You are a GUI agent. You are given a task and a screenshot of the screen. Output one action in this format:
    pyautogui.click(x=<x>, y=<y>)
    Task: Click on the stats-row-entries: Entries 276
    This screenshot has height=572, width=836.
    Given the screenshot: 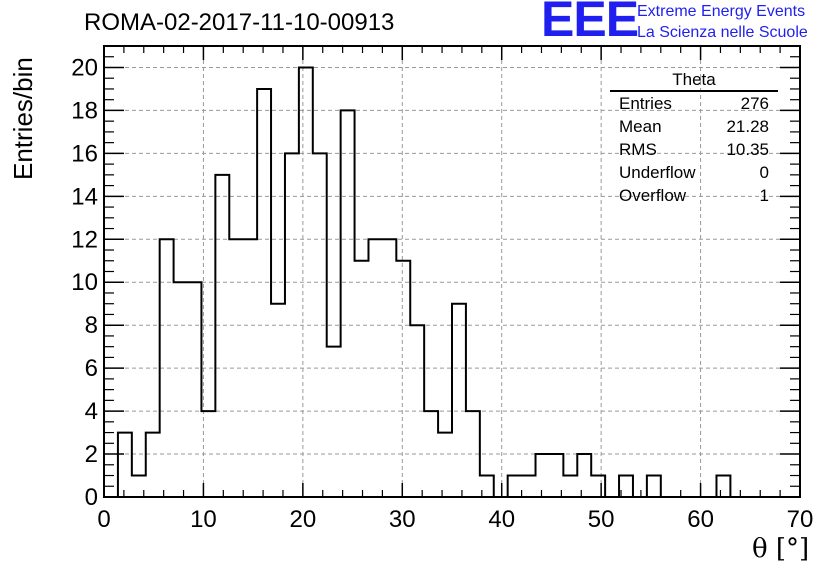 What is the action you would take?
    pyautogui.click(x=694, y=103)
    